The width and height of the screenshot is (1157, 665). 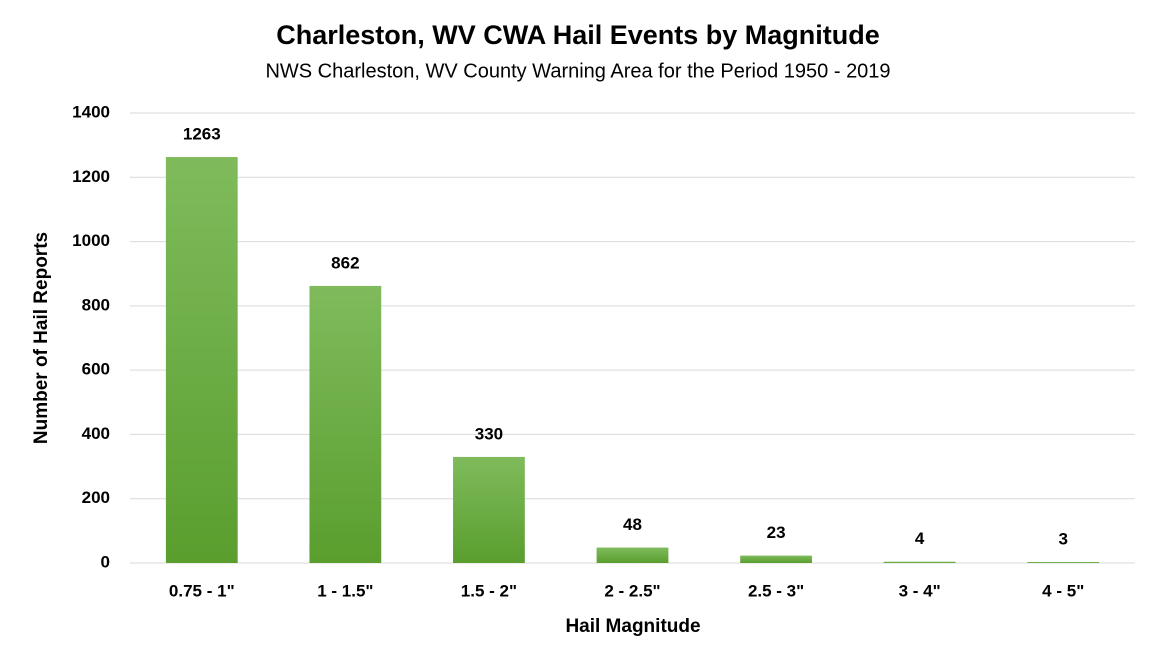 What do you see at coordinates (345, 590) in the screenshot?
I see `x-tick-label: 1 - 1.5"` at bounding box center [345, 590].